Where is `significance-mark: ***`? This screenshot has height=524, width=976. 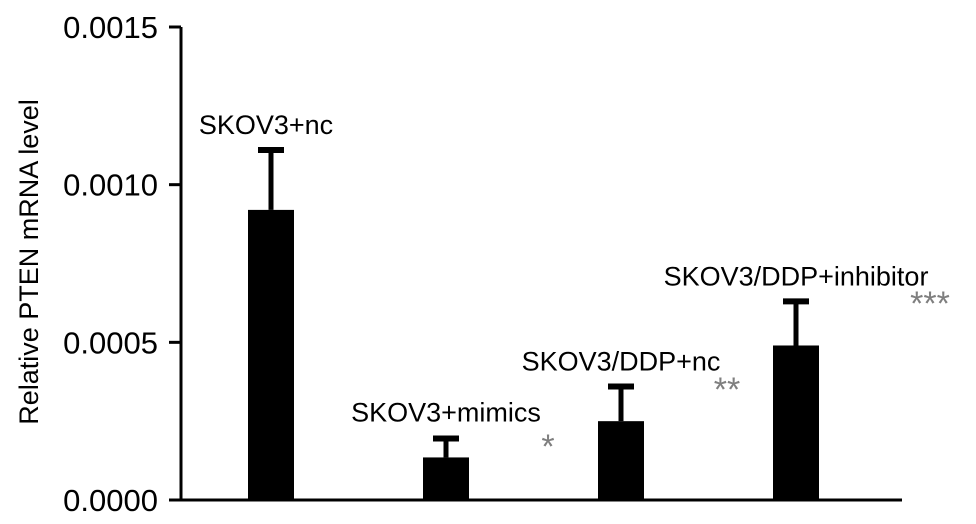
significance-mark: *** is located at coordinates (930, 304).